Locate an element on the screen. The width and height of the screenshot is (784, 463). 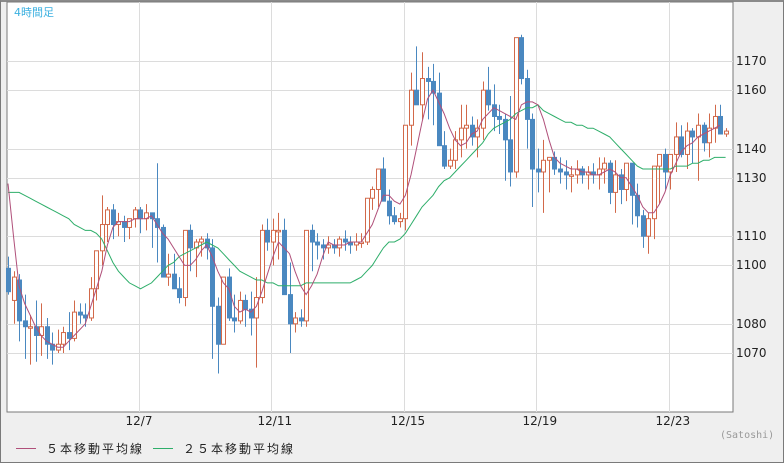
credit-text: (Satoshi) is located at coordinates (747, 435).